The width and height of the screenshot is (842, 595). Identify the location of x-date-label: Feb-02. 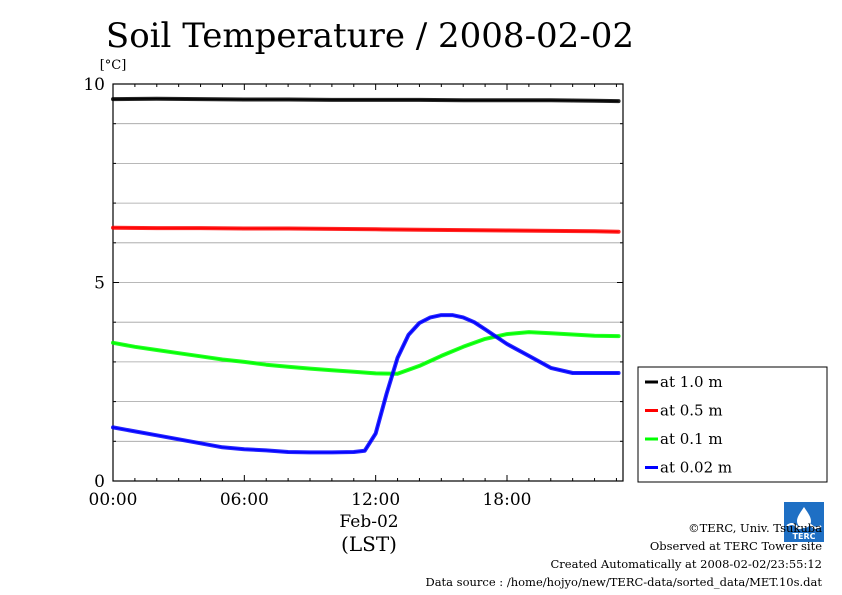
(368, 522).